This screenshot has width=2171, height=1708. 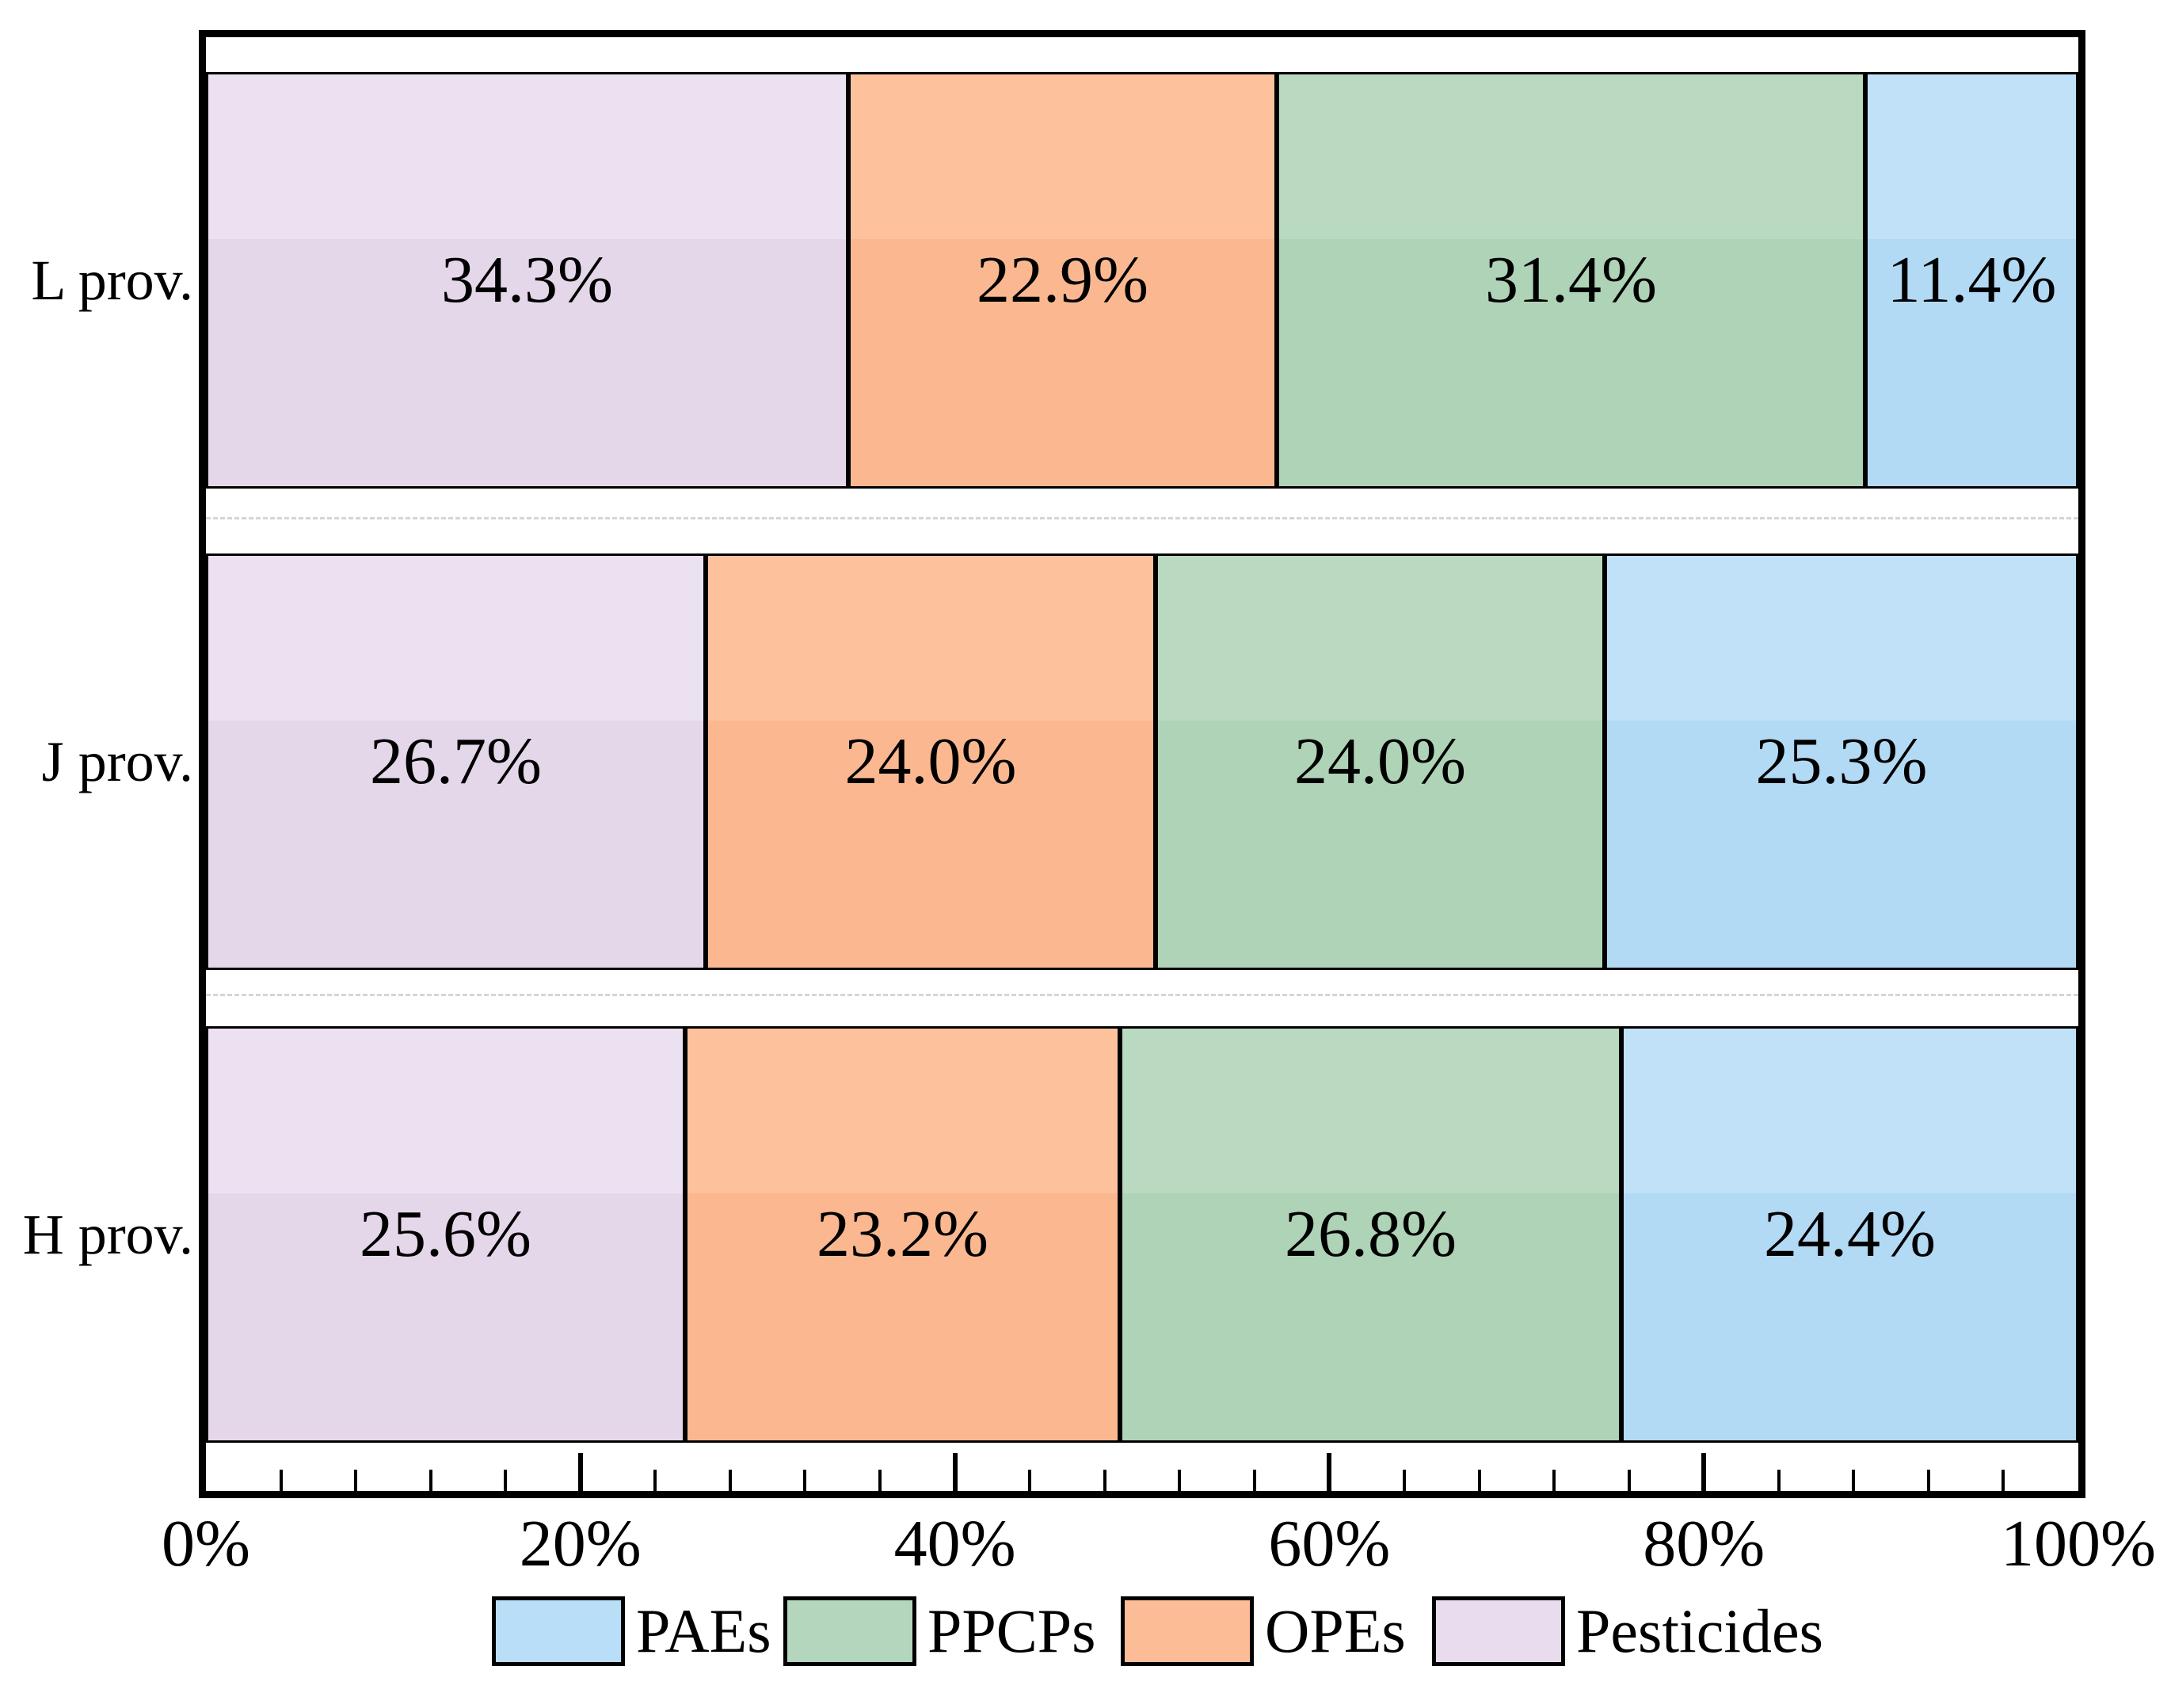 I want to click on major-tick-60pct, so click(x=1329, y=1472).